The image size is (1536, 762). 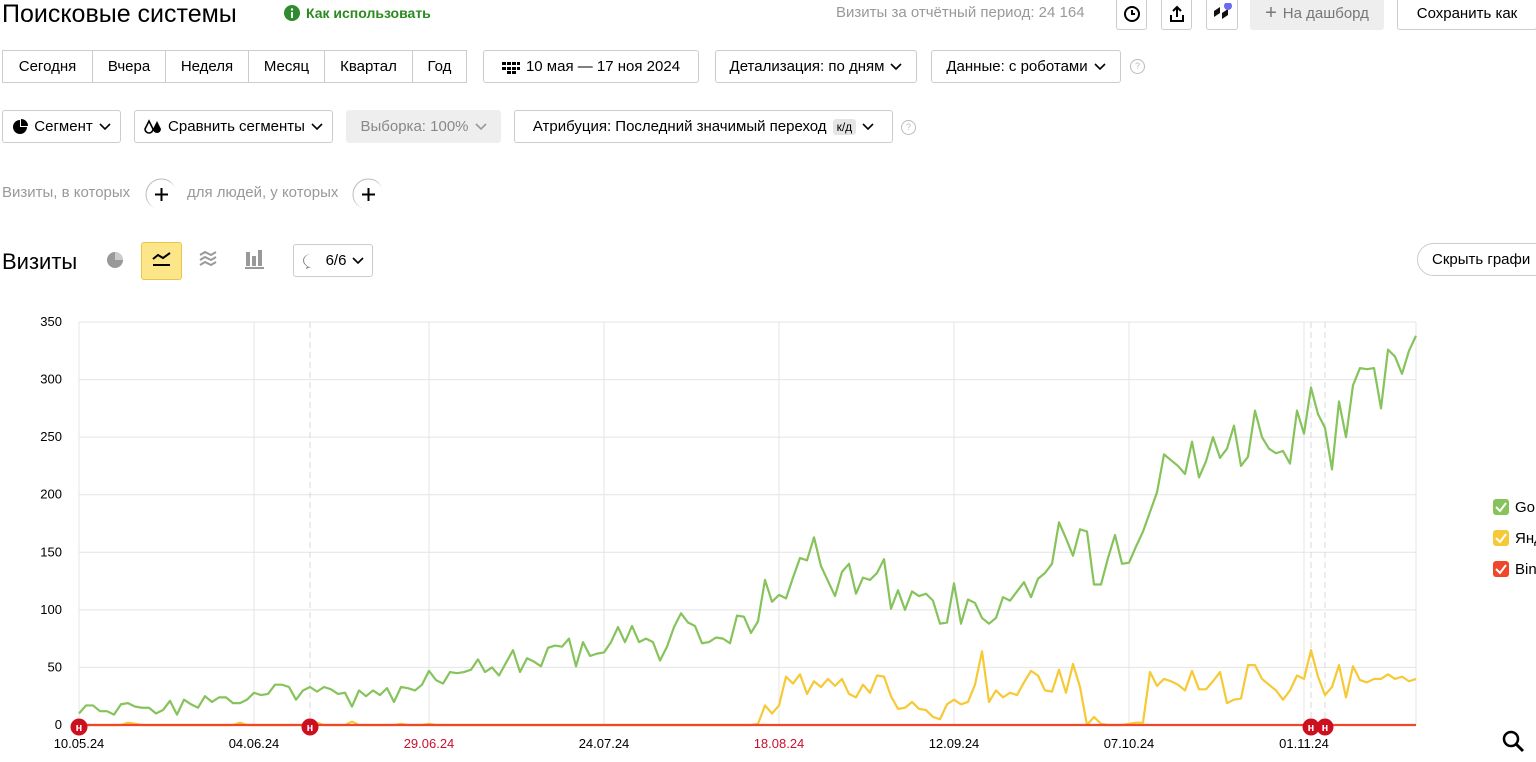 I want to click on period-button: Год, so click(x=439, y=66).